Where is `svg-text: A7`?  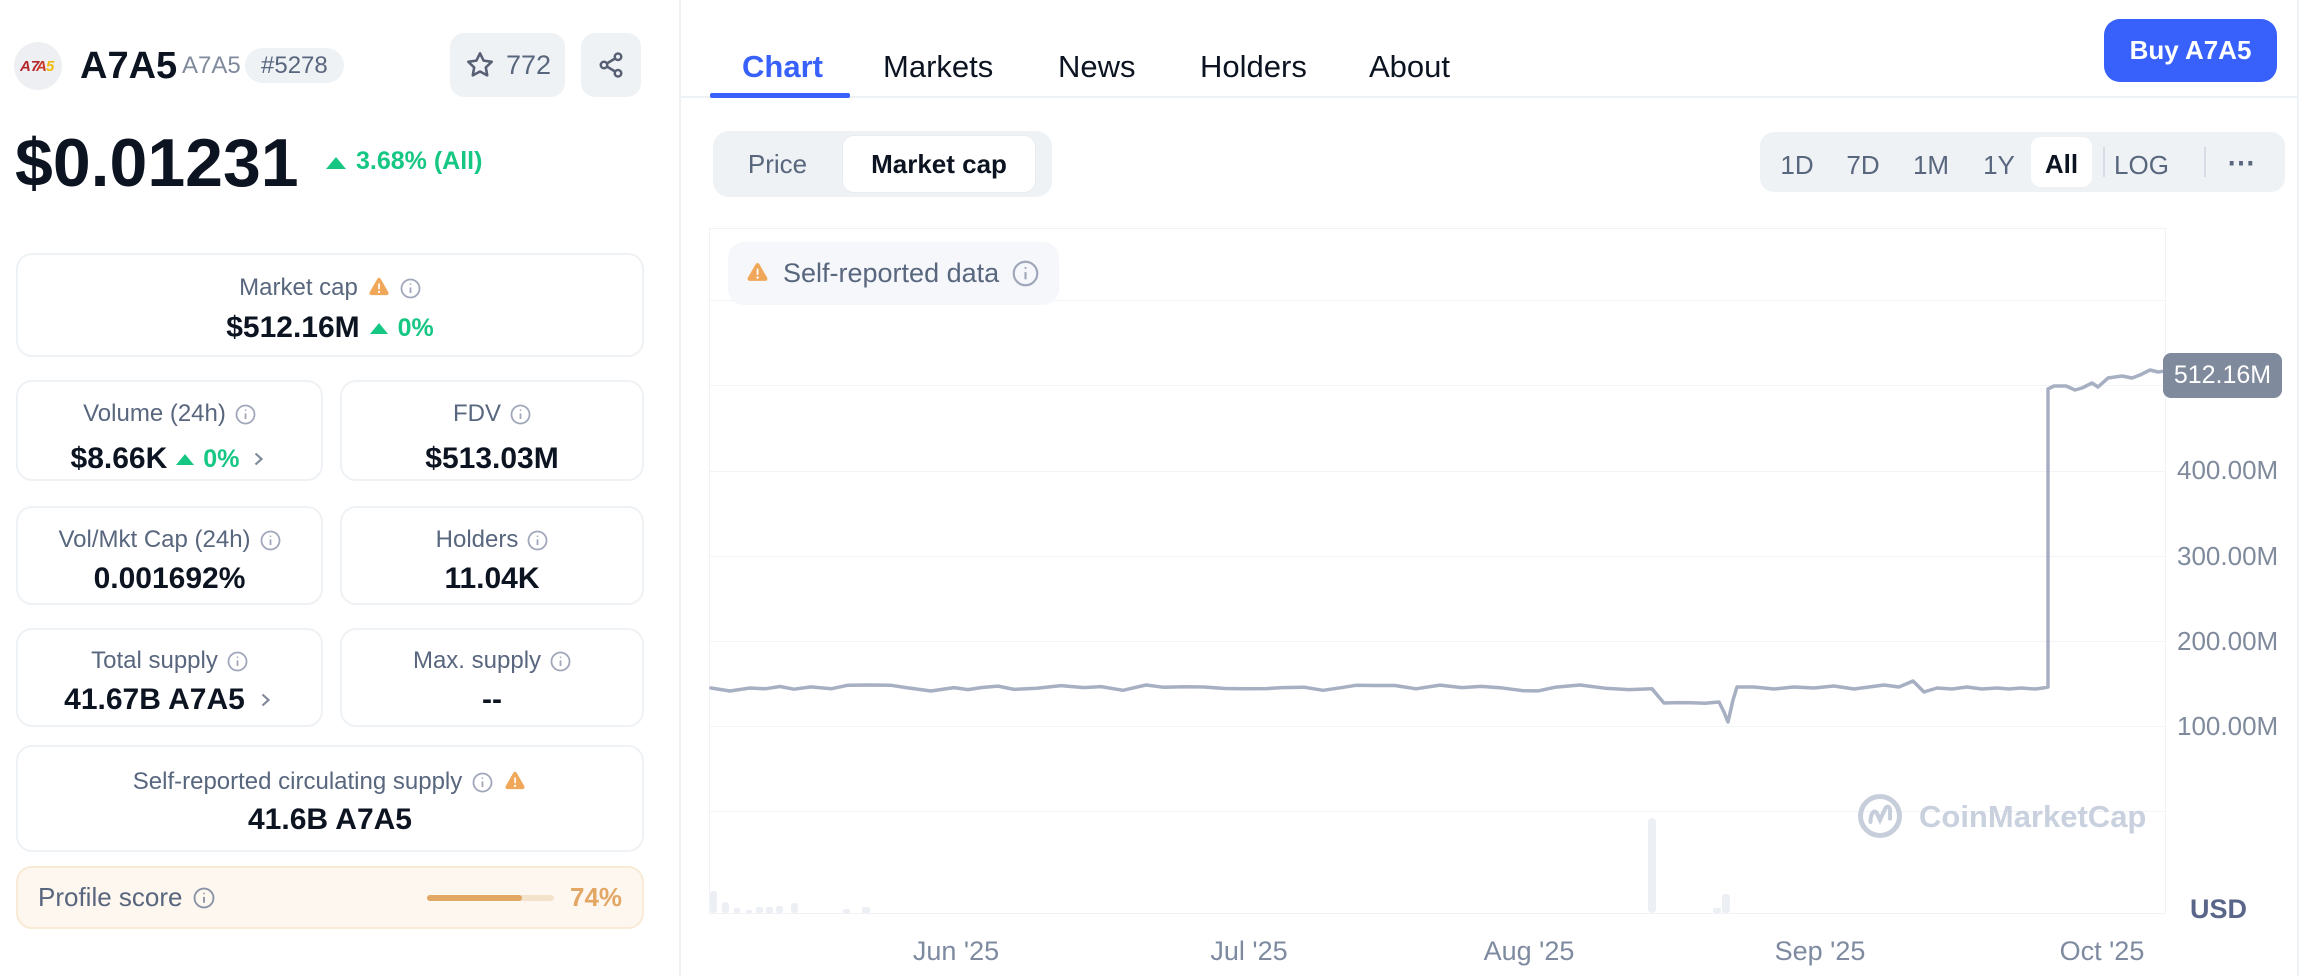 svg-text: A7 is located at coordinates (30, 66).